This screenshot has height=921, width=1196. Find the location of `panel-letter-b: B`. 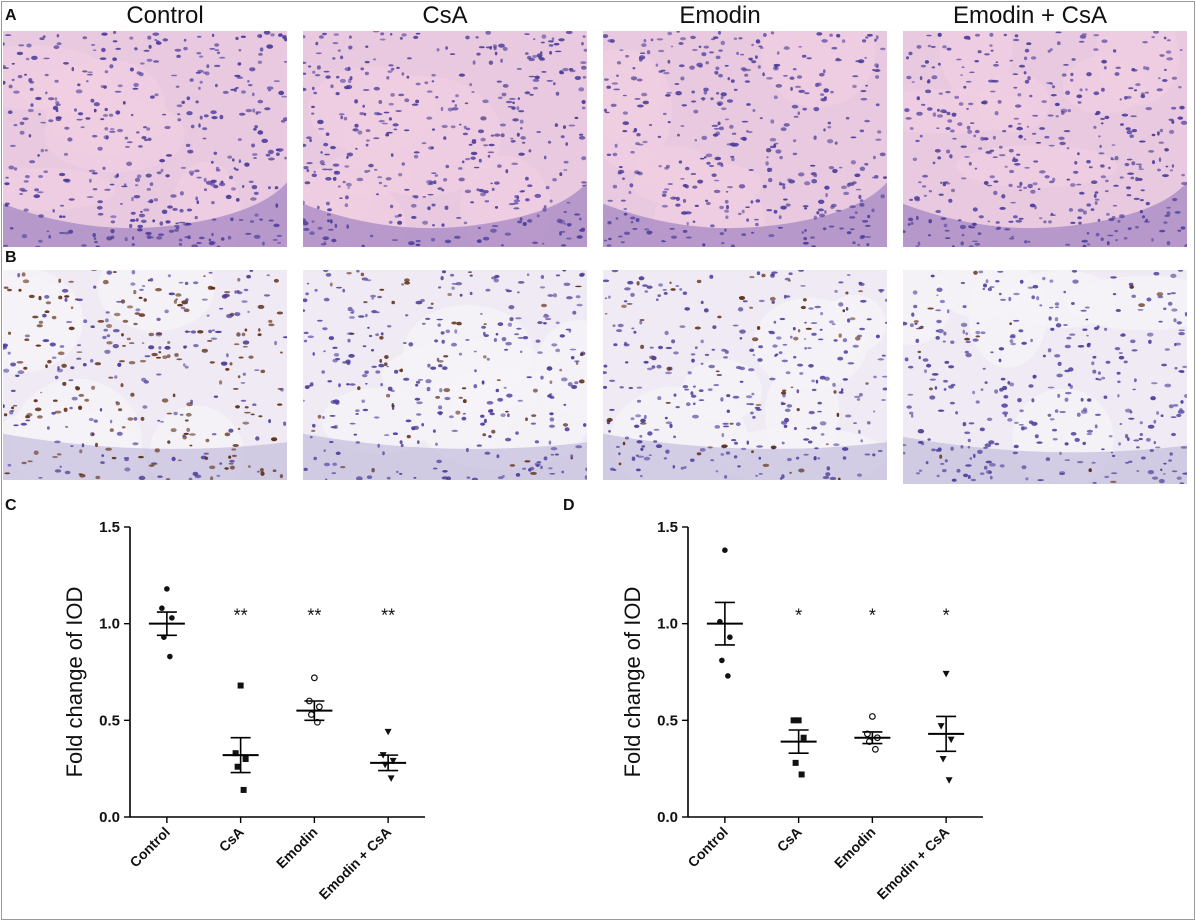

panel-letter-b: B is located at coordinates (11, 257).